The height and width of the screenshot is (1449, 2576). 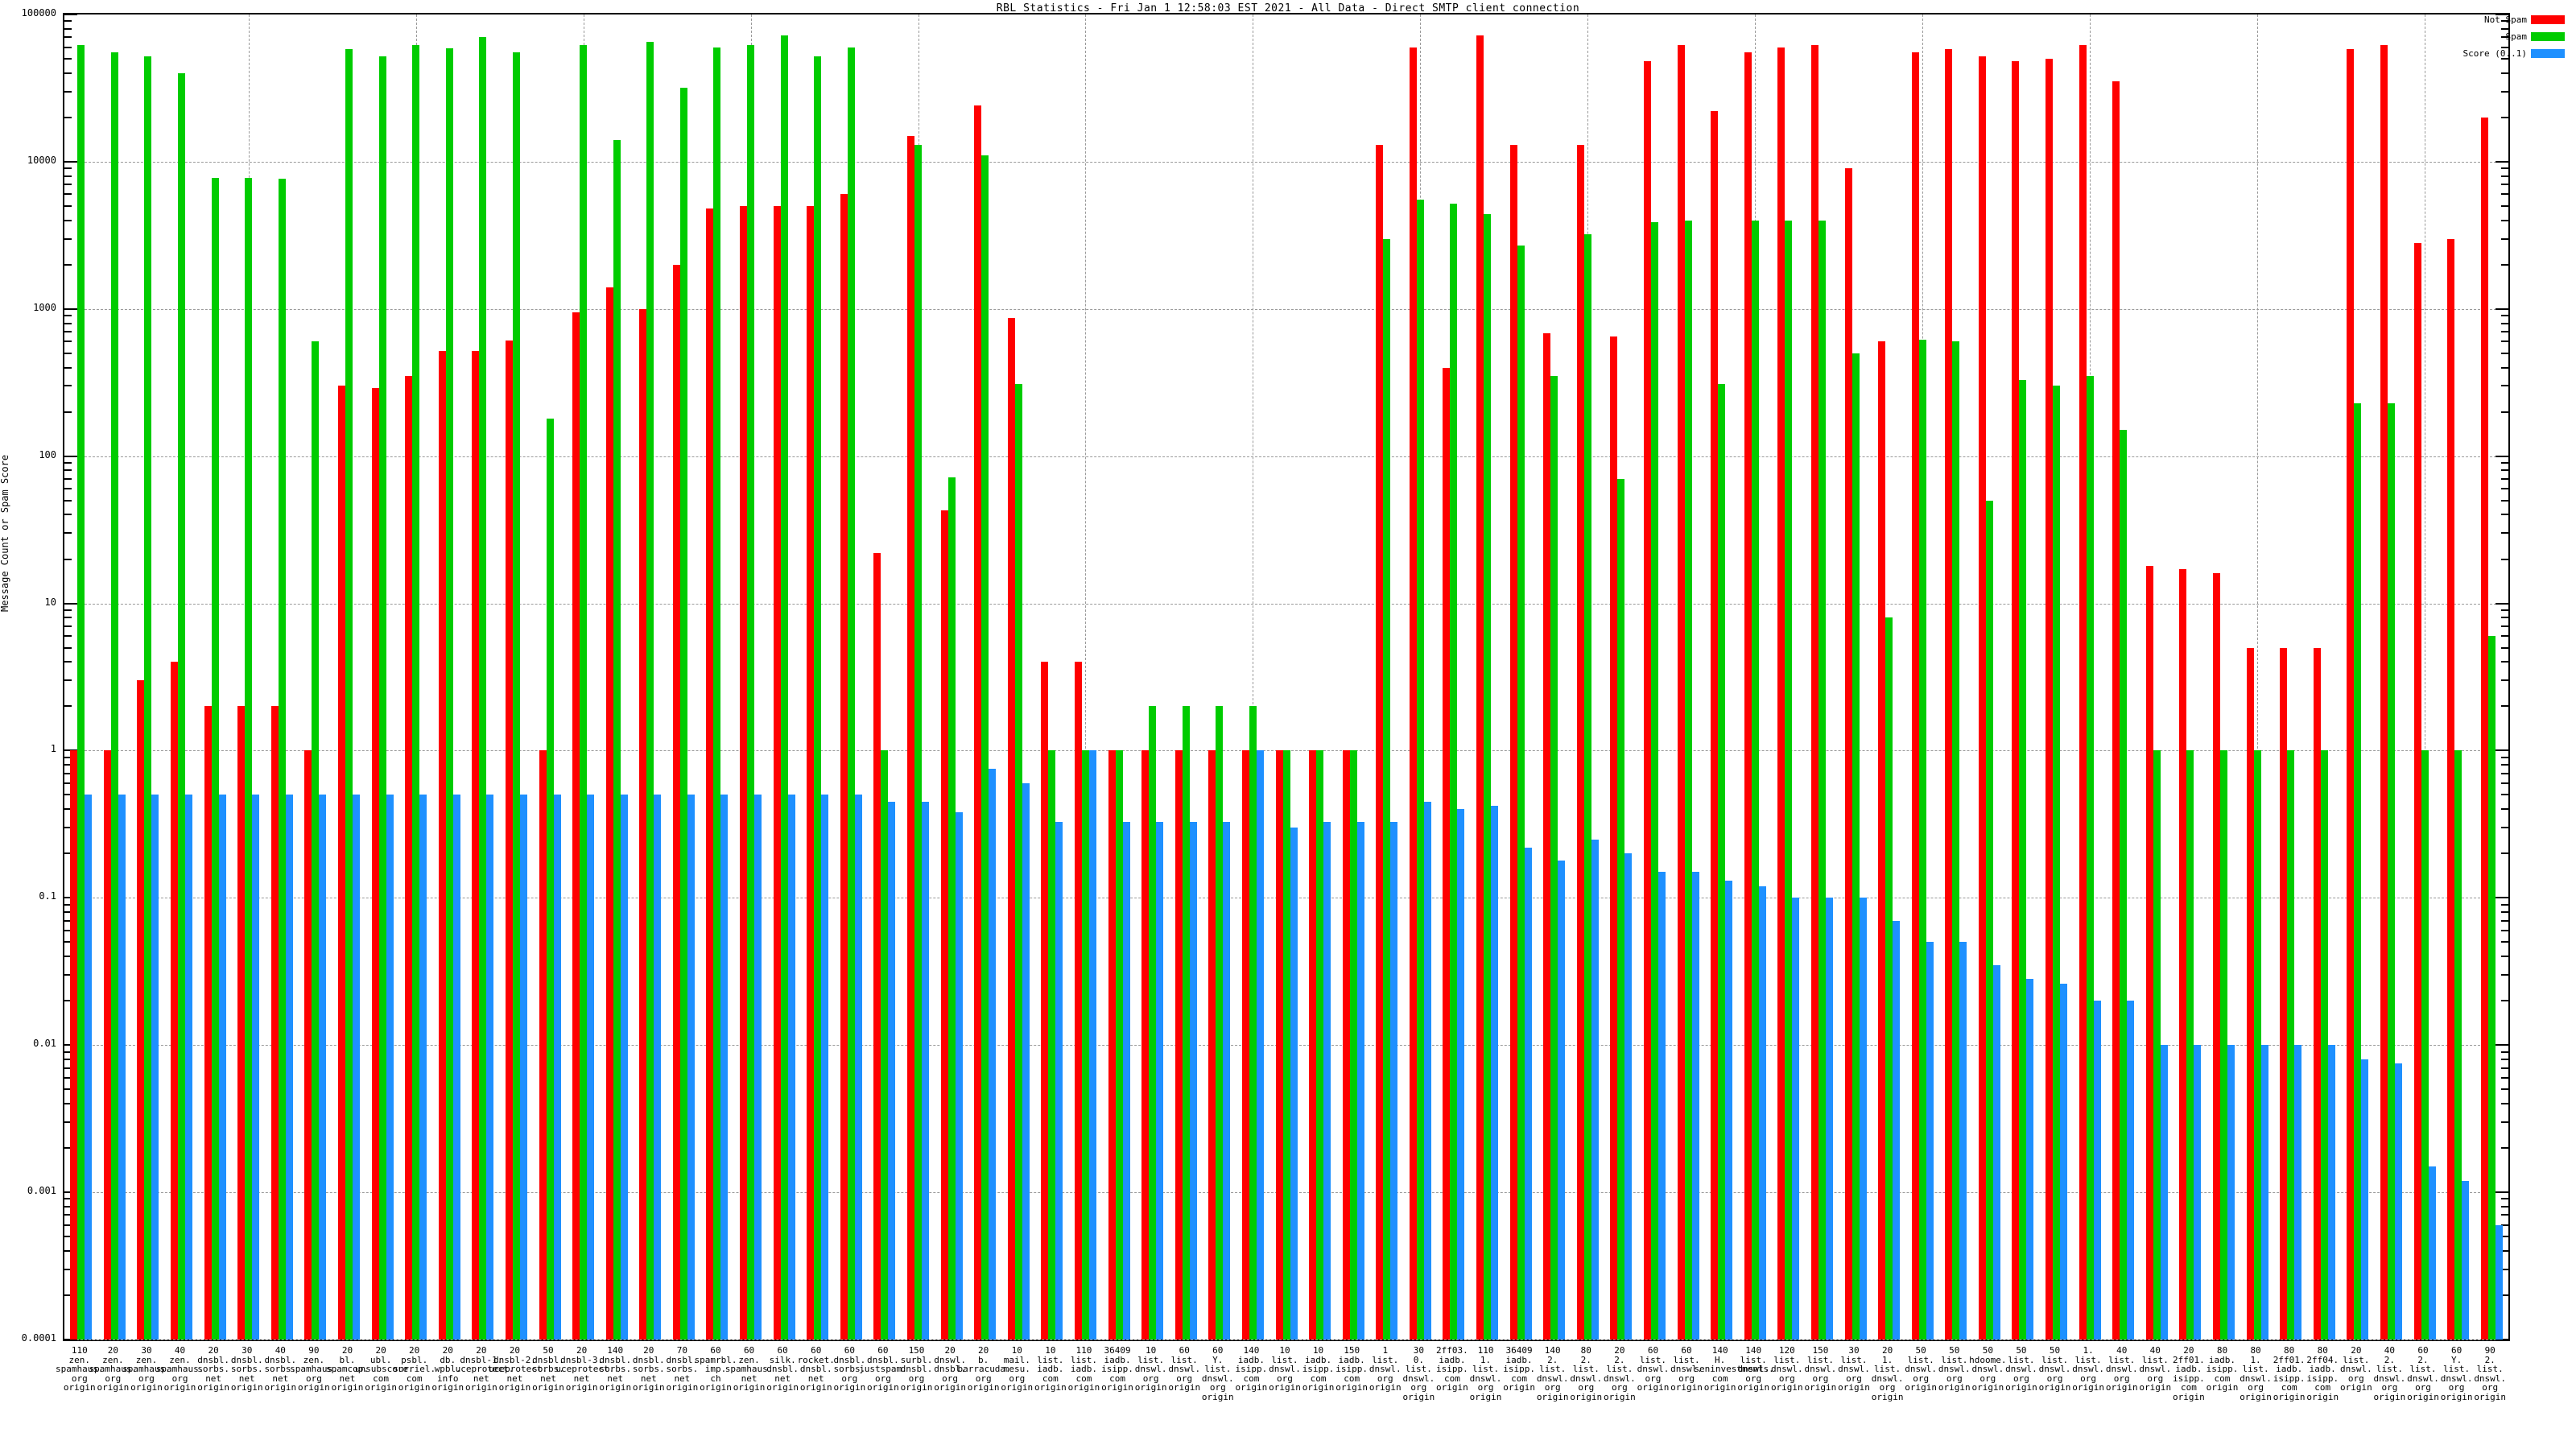 I want to click on x-axis-label-line: sorbs., so click(x=548, y=1369).